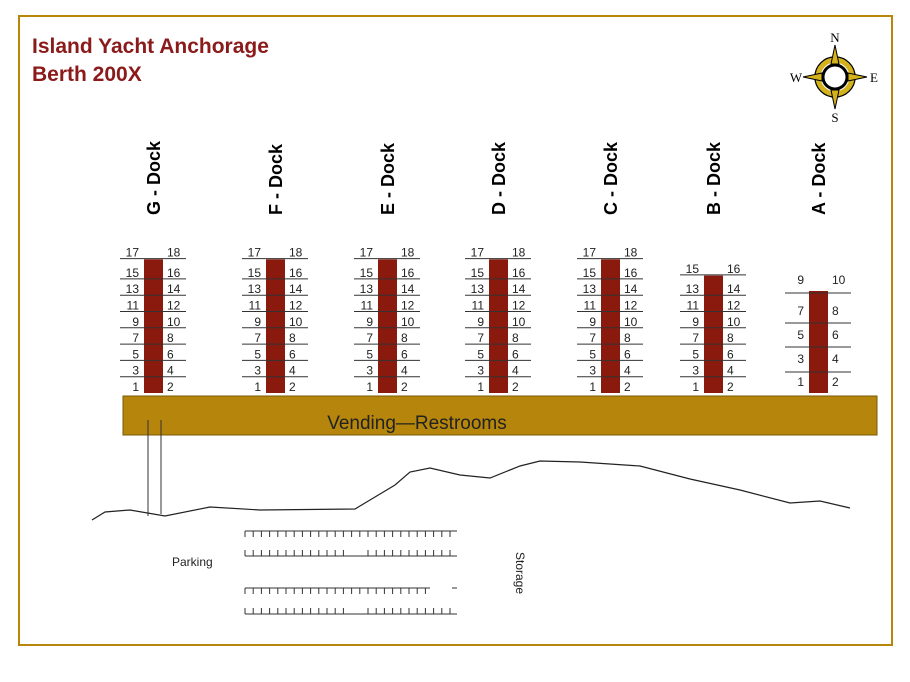 Image resolution: width=910 pixels, height=682 pixels. What do you see at coordinates (471, 490) in the screenshot?
I see `shoreline` at bounding box center [471, 490].